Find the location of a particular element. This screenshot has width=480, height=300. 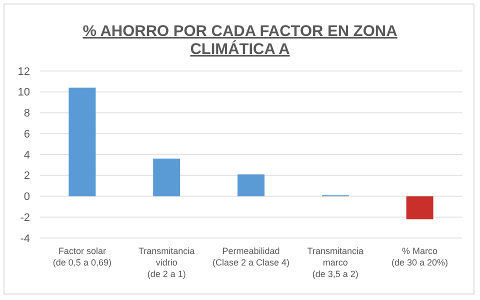

y-tick-label: 10 is located at coordinates (24, 92).